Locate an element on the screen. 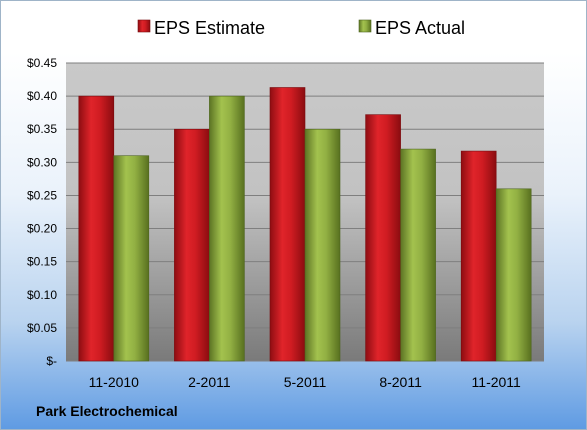  y-tick-label: $0.25 is located at coordinates (42, 195).